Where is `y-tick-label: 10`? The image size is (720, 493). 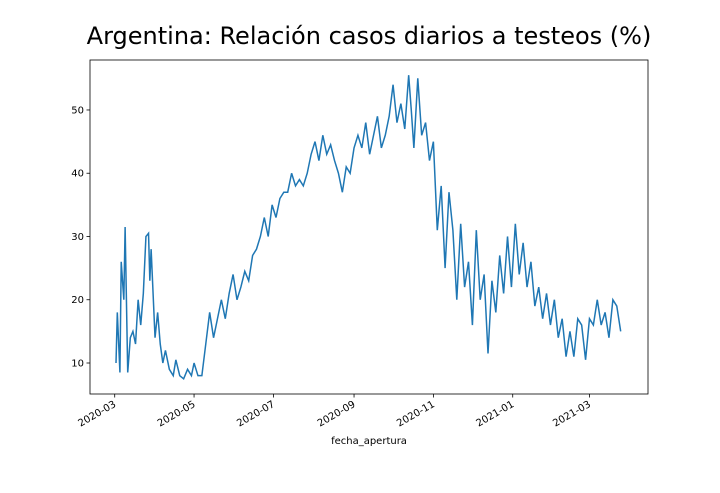
y-tick-label: 10 is located at coordinates (77, 364).